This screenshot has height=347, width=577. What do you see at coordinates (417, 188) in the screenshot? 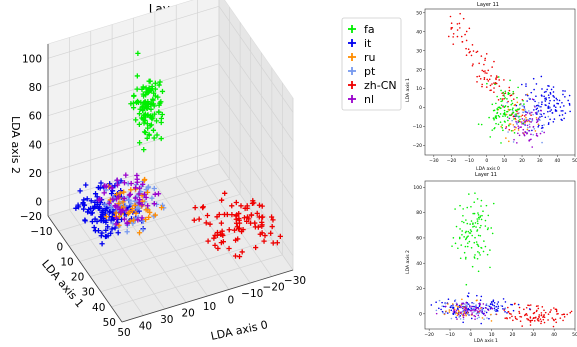
I see `y-tick-label: 100` at bounding box center [417, 188].